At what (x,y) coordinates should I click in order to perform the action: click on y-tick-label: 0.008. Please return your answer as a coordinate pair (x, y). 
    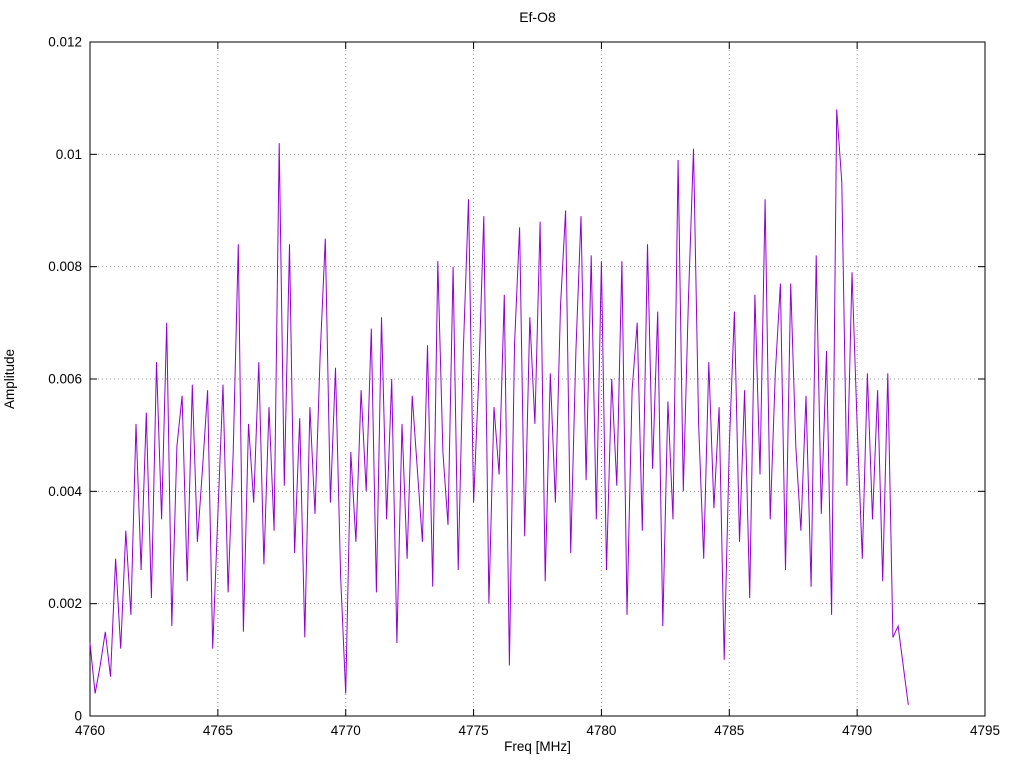
    Looking at the image, I should click on (65, 266).